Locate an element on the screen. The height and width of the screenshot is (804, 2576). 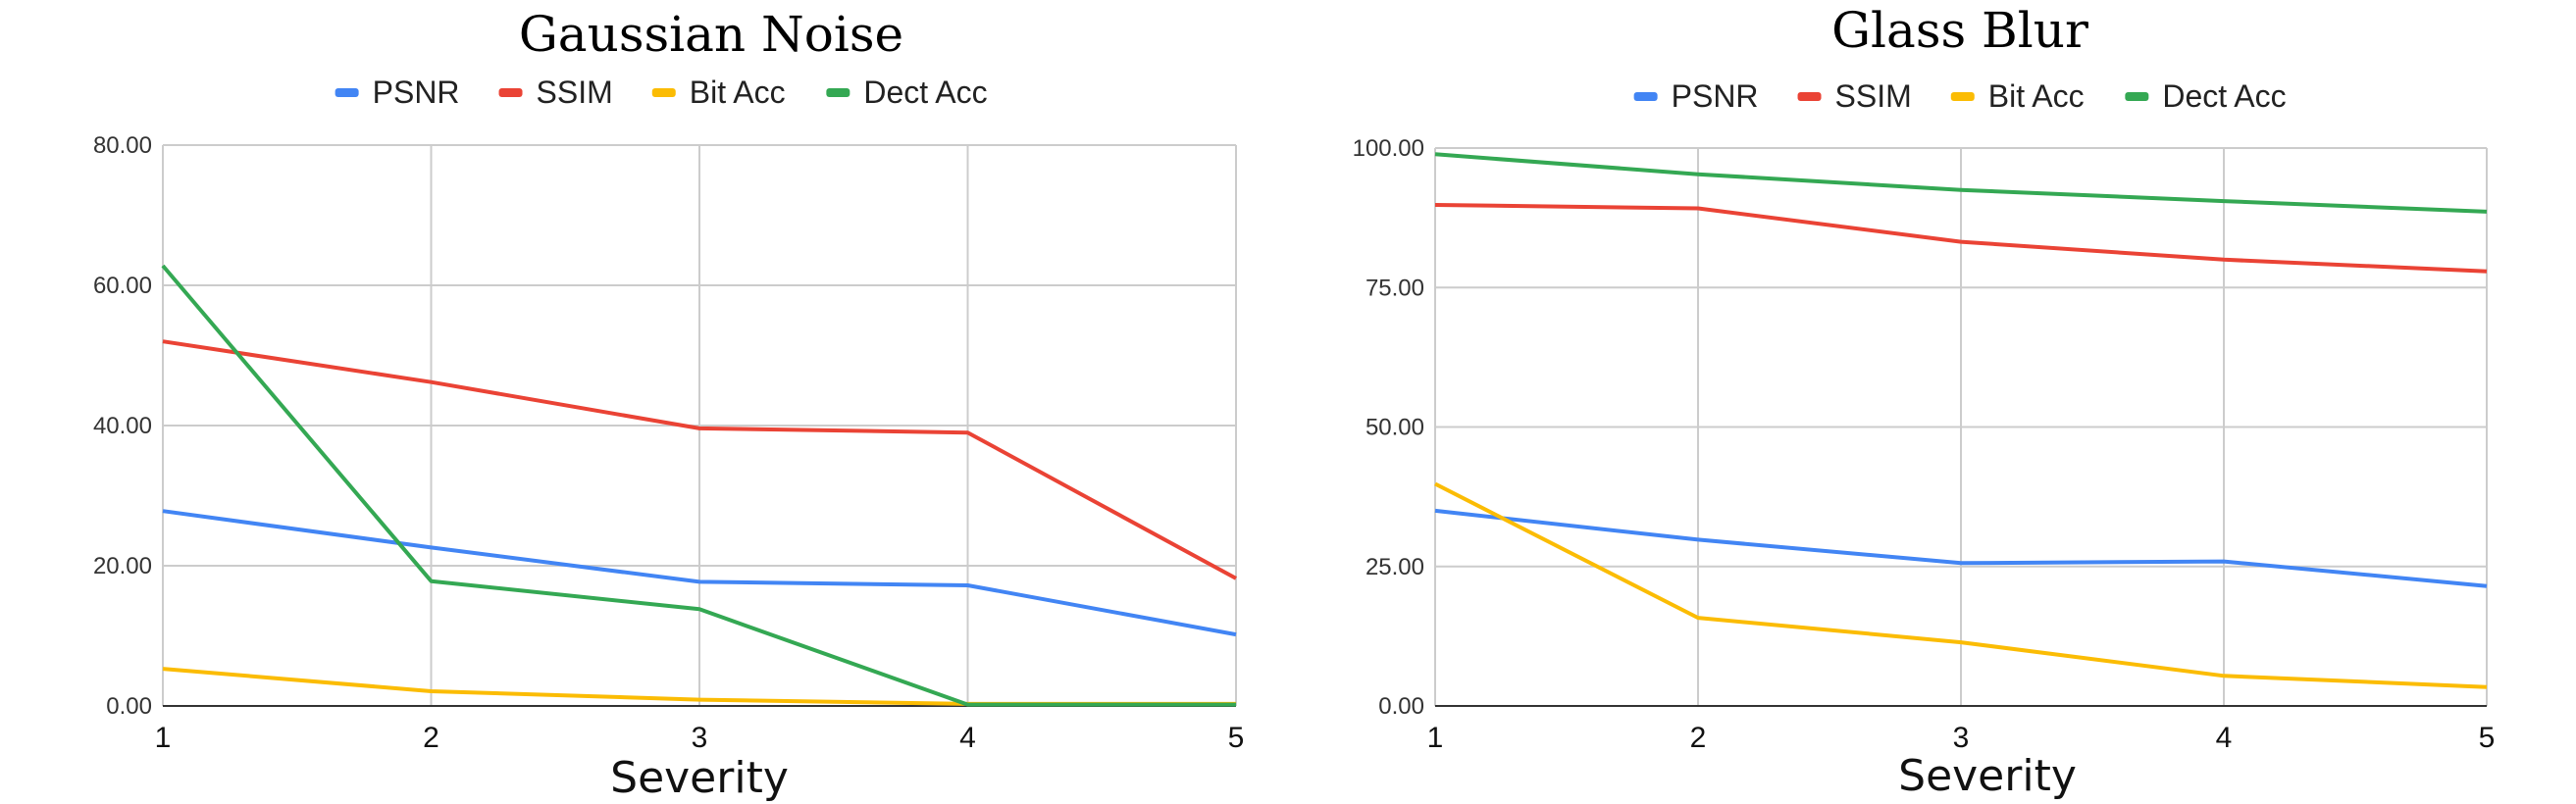
series-line-bit-acc is located at coordinates (1961, 585).